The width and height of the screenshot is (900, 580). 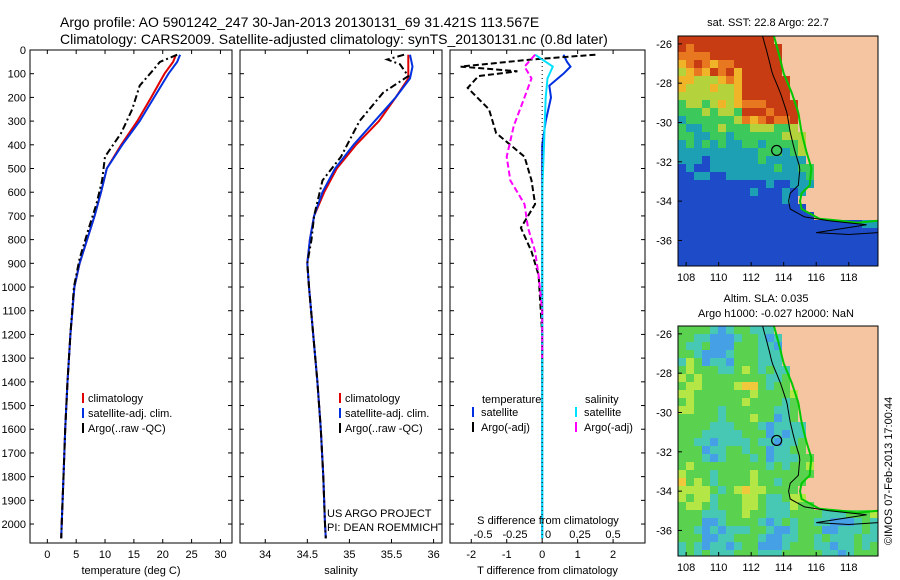 What do you see at coordinates (14, 478) in the screenshot?
I see `y-tick-label: 1800` at bounding box center [14, 478].